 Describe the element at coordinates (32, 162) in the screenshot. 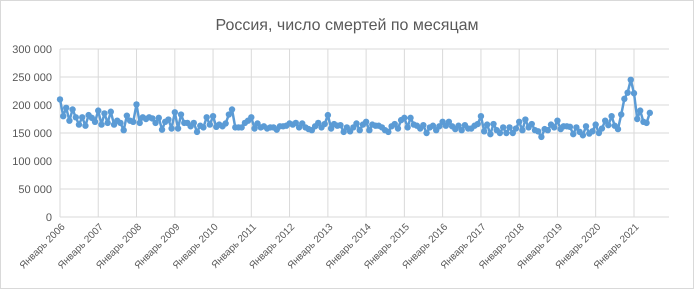

I see `y-tick-label: 100 000` at that location.